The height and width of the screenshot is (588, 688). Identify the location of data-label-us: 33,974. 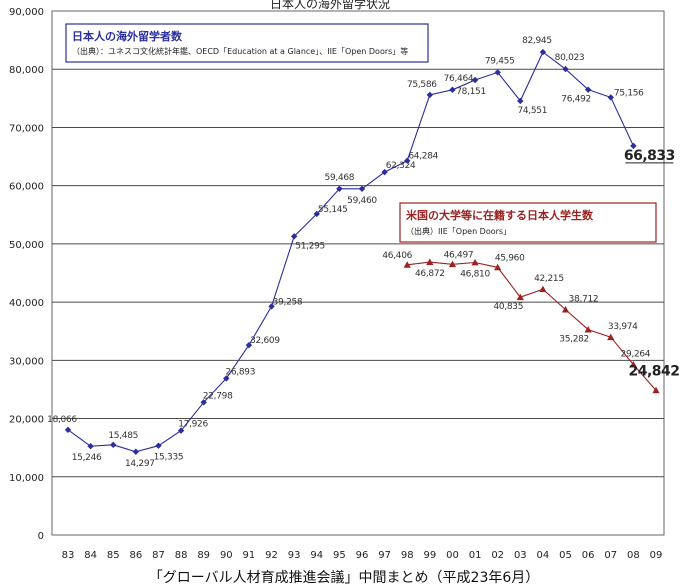
(623, 327).